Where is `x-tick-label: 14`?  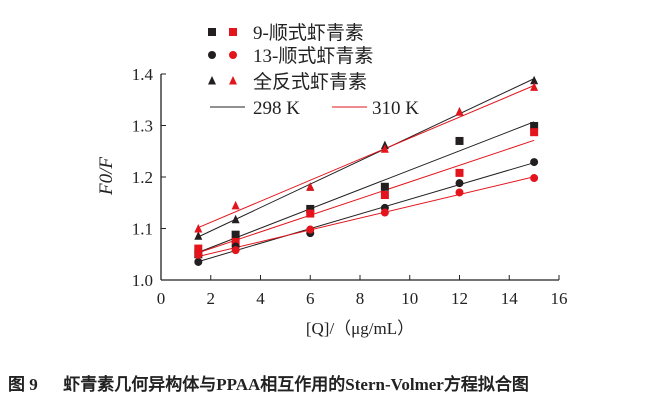 x-tick-label: 14 is located at coordinates (510, 298).